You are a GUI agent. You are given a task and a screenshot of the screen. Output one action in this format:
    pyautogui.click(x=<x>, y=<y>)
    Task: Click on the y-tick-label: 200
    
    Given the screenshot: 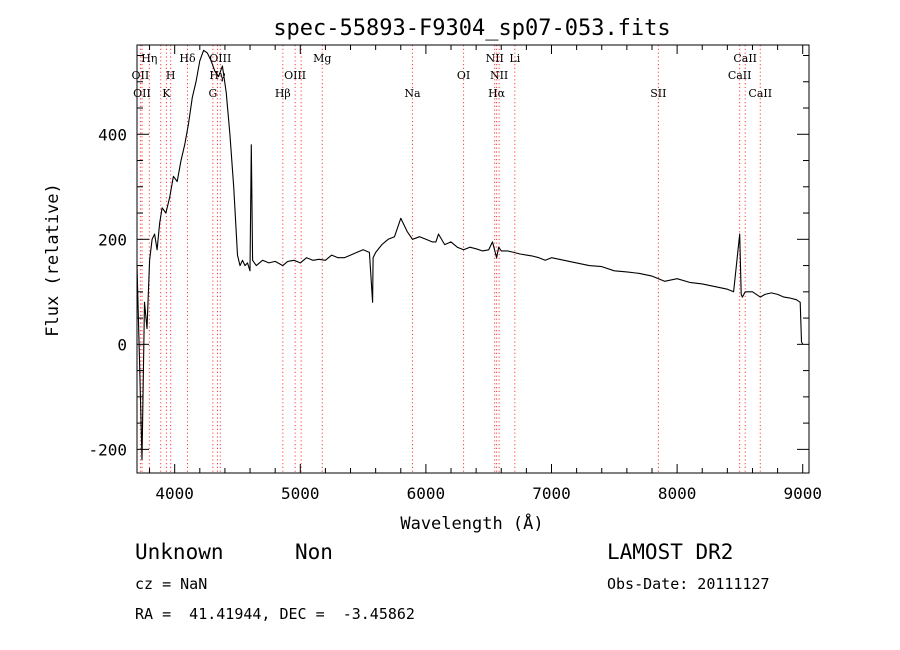 What is the action you would take?
    pyautogui.click(x=112, y=239)
    